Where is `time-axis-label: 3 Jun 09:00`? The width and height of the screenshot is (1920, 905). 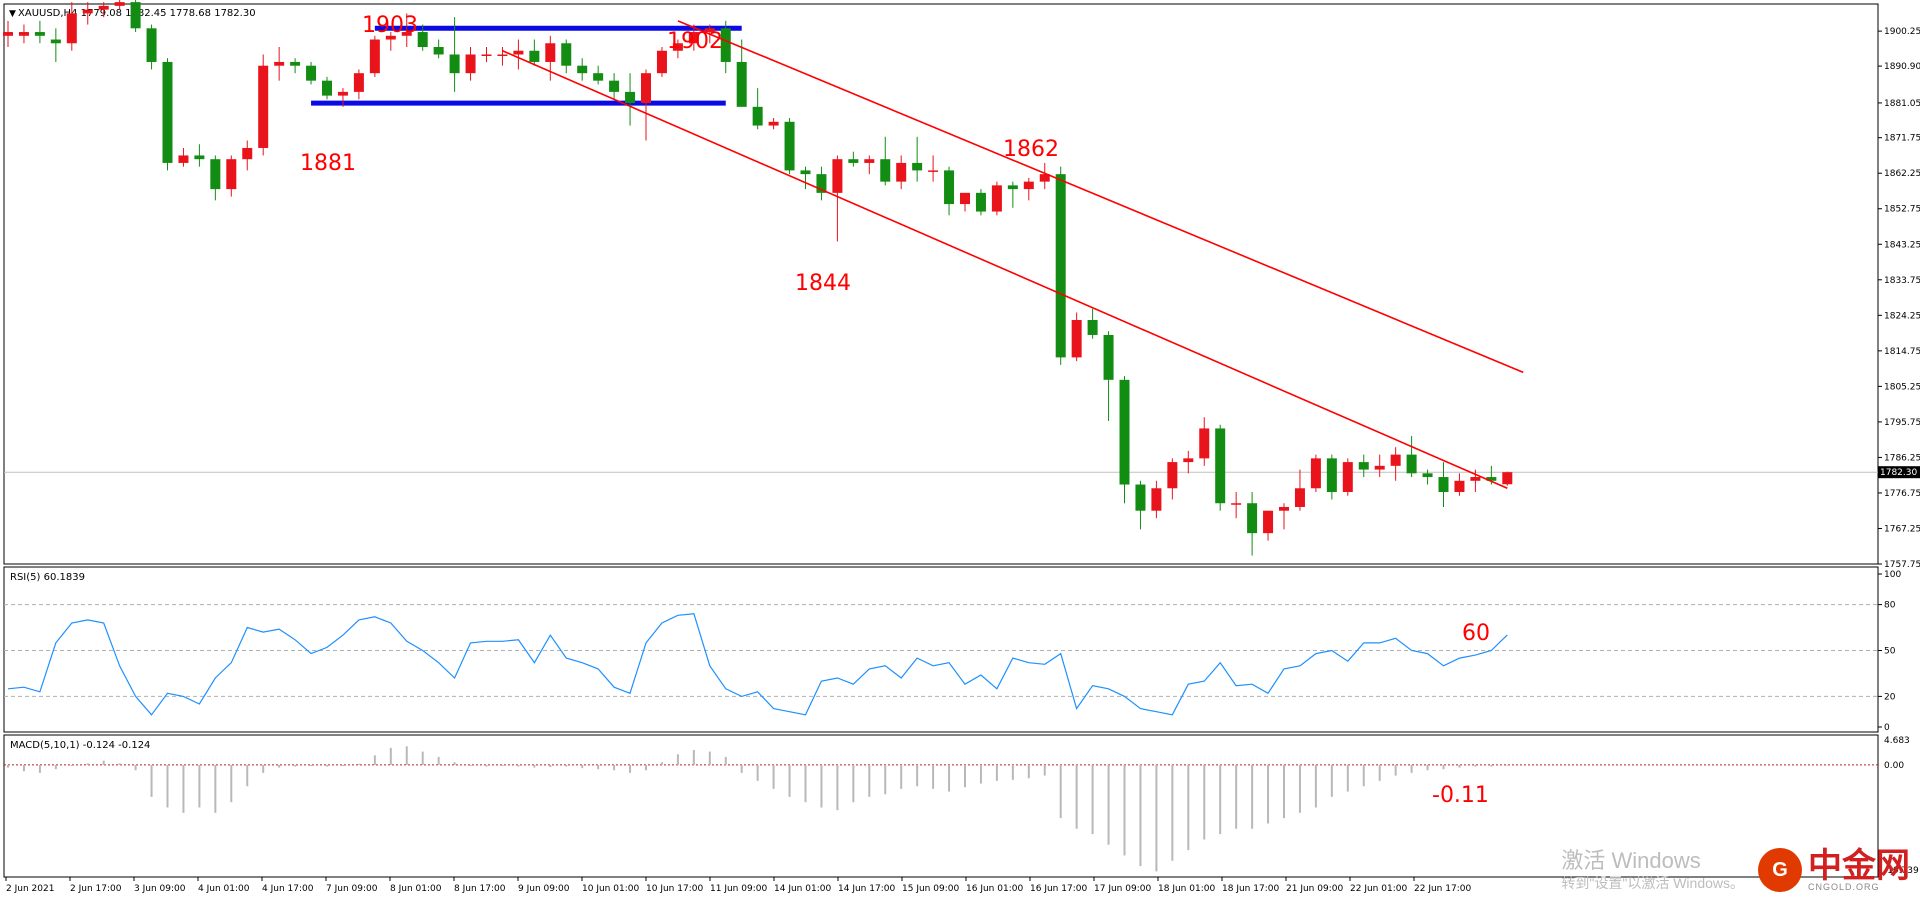 time-axis-label: 3 Jun 09:00 is located at coordinates (160, 889).